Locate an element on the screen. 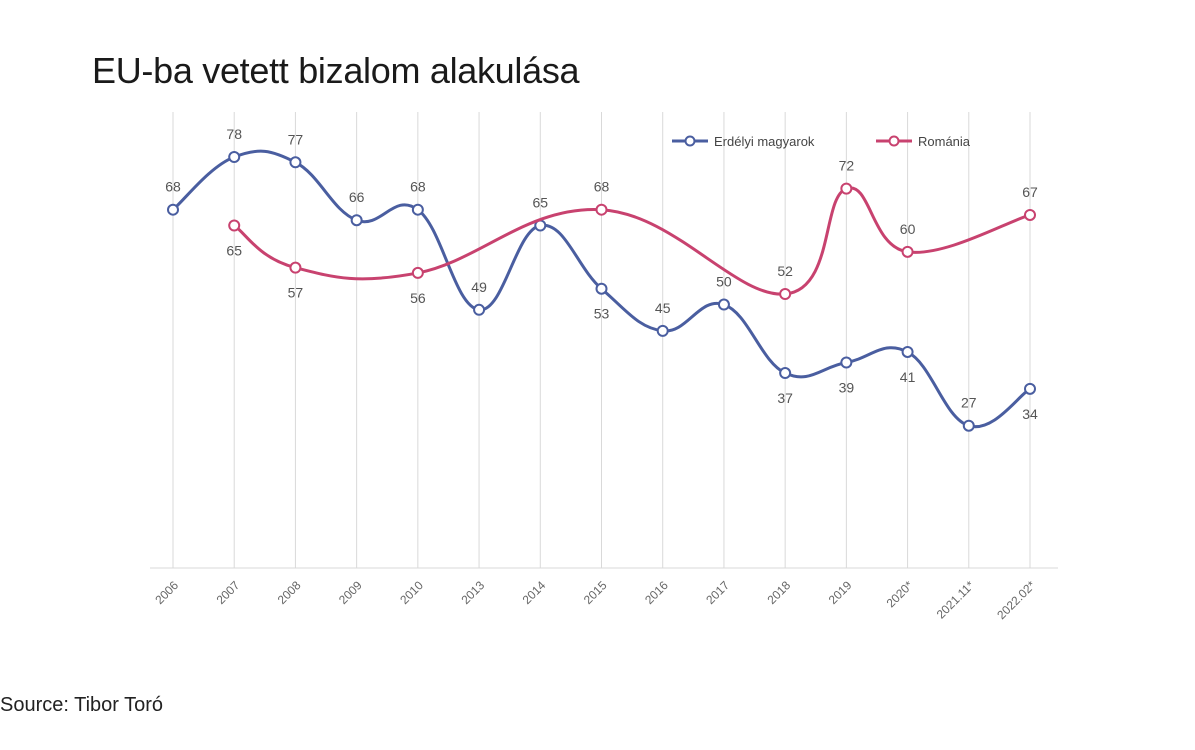 The width and height of the screenshot is (1195, 750). x-tick-label: 2021.11* is located at coordinates (955, 599).